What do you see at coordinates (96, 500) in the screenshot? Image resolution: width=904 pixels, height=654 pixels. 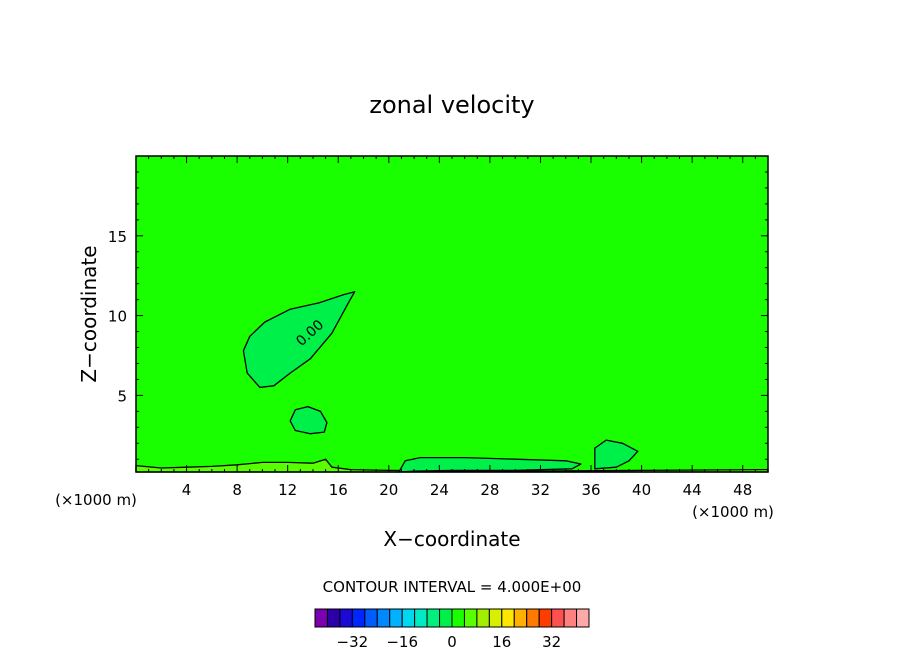 I see `x-unit-left: (×1000 m)` at bounding box center [96, 500].